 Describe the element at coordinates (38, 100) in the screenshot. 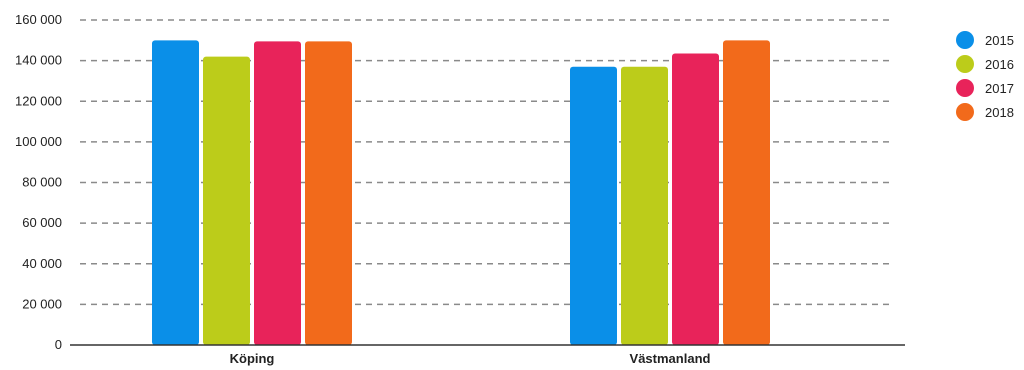

I see `y-tick-label-120-000: 120 000` at that location.